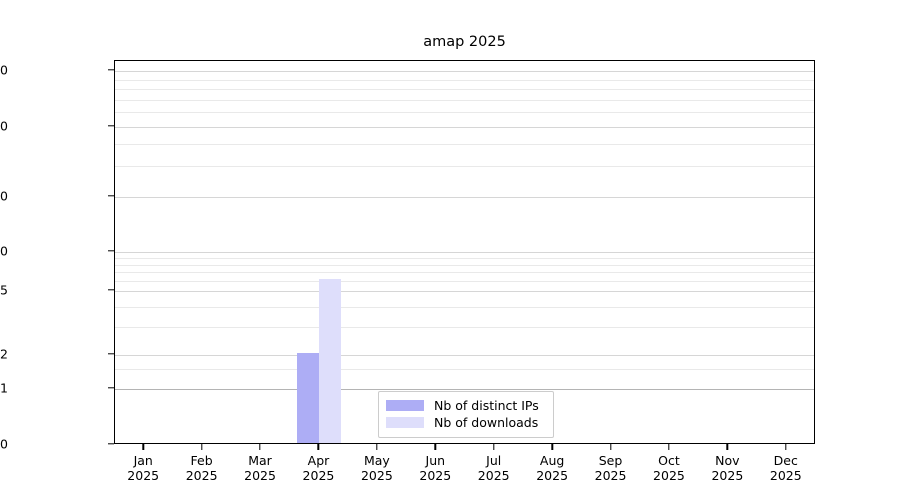 Image resolution: width=900 pixels, height=500 pixels. Describe the element at coordinates (494, 460) in the screenshot. I see `x-tick-month: Jul` at that location.